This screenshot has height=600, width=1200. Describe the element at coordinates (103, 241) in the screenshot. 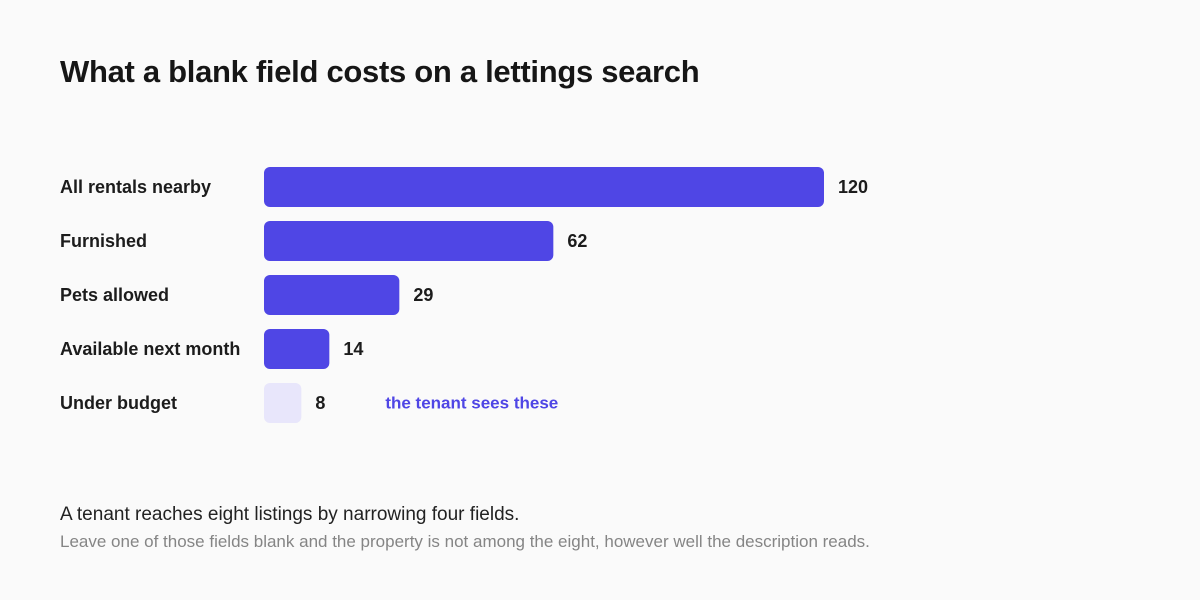

I see `category-label: Furnished` at that location.